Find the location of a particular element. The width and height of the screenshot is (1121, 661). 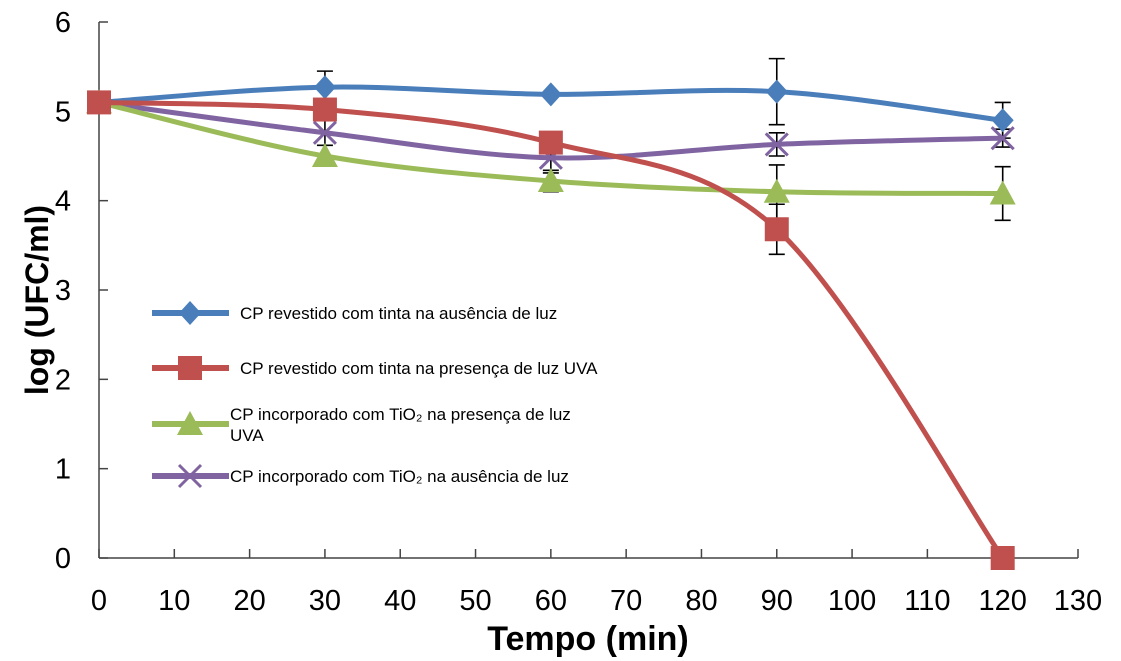

x-tick-label: 10 is located at coordinates (174, 601).